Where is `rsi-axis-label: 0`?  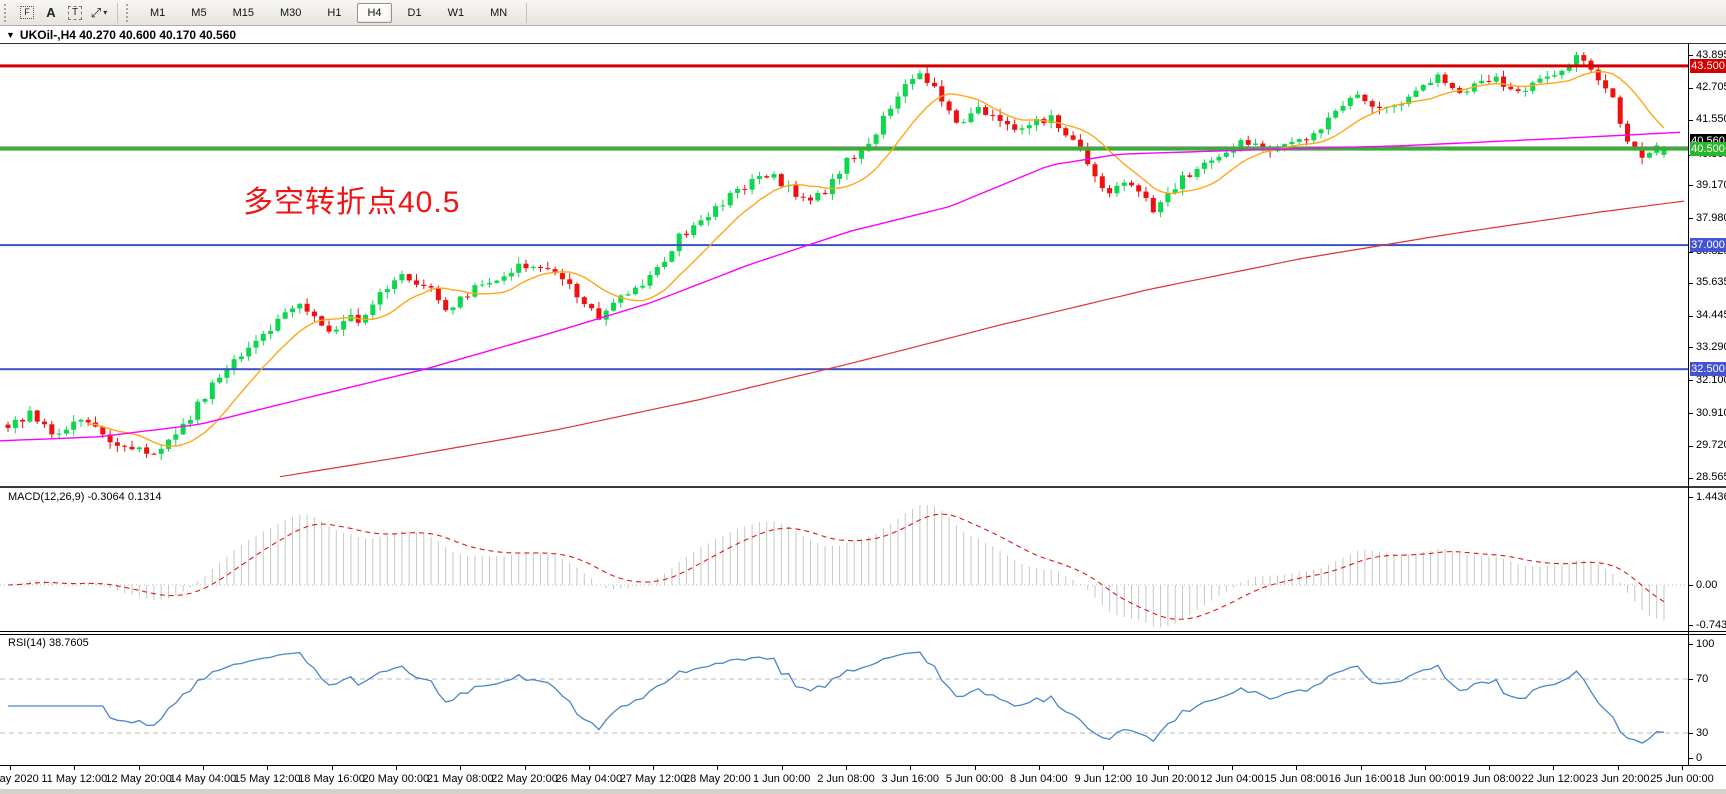 rsi-axis-label: 0 is located at coordinates (1699, 757).